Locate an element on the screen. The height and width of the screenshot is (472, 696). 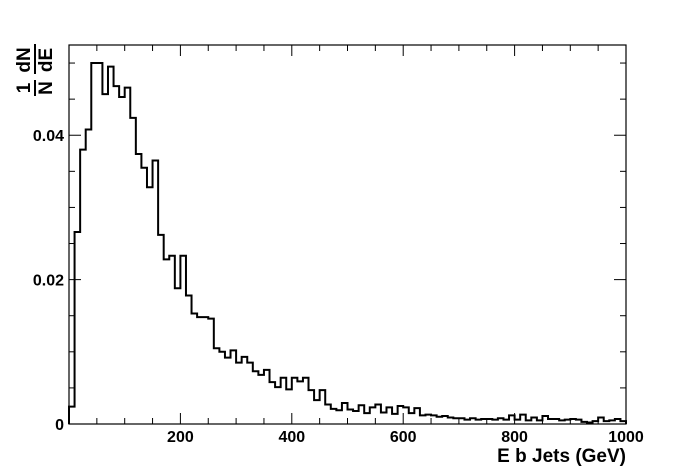
y-tick-label: 0.04 is located at coordinates (48, 136).